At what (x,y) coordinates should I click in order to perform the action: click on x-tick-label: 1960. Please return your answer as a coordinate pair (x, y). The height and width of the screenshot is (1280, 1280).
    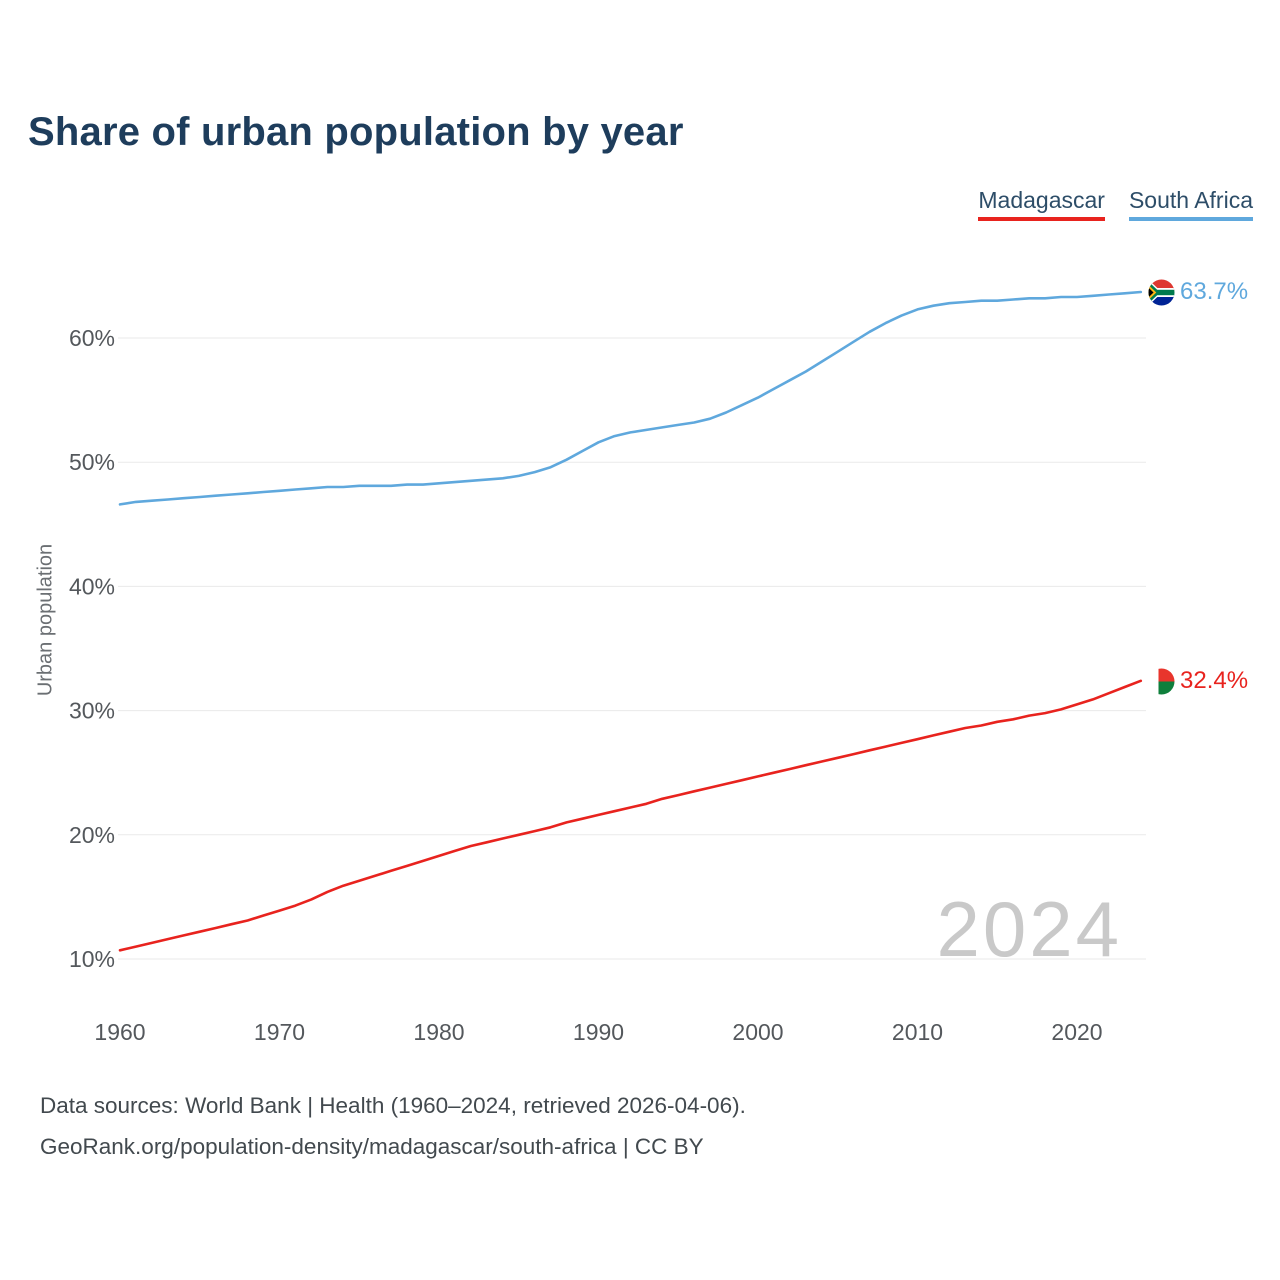
    Looking at the image, I should click on (119, 1032).